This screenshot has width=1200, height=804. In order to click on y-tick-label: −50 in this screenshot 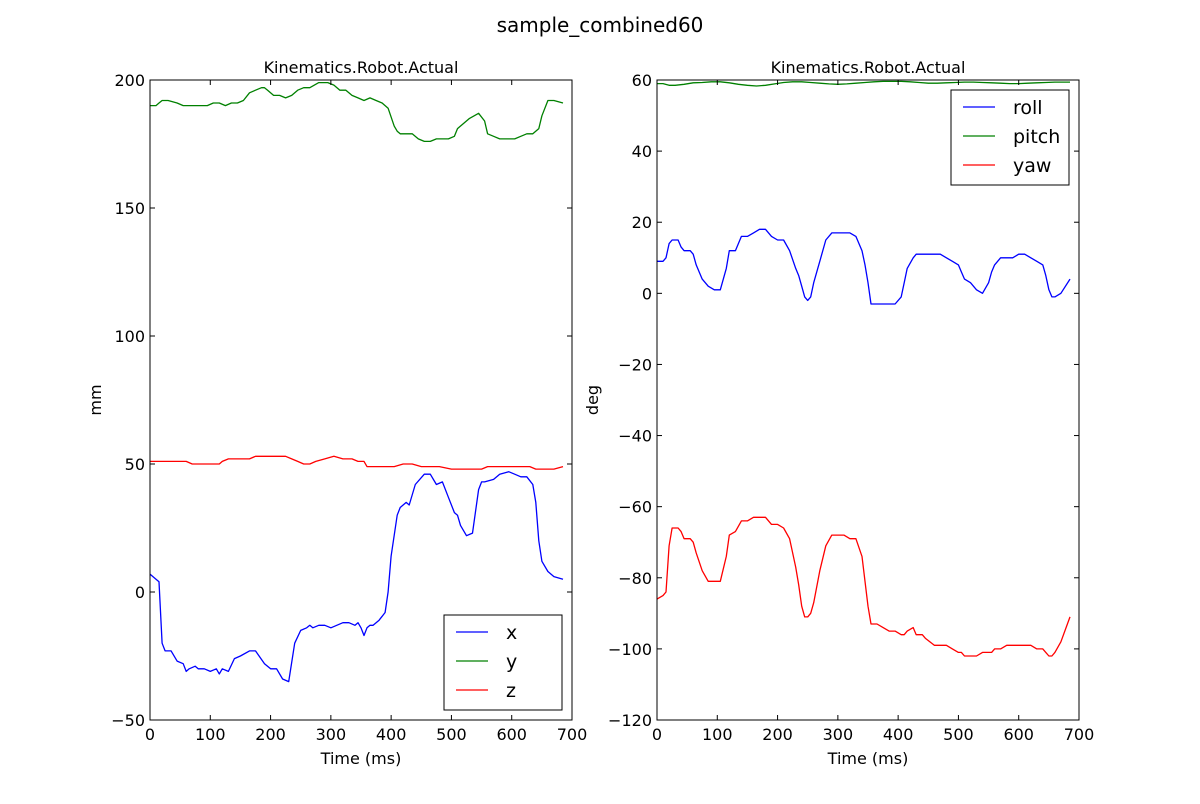, I will do `click(128, 720)`.